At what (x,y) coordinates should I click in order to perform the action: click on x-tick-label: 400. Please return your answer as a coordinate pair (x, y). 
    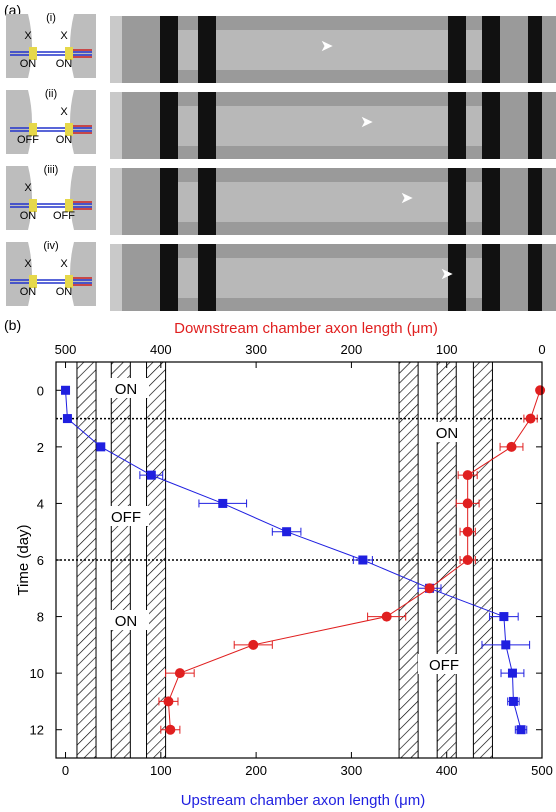
    Looking at the image, I should click on (447, 770).